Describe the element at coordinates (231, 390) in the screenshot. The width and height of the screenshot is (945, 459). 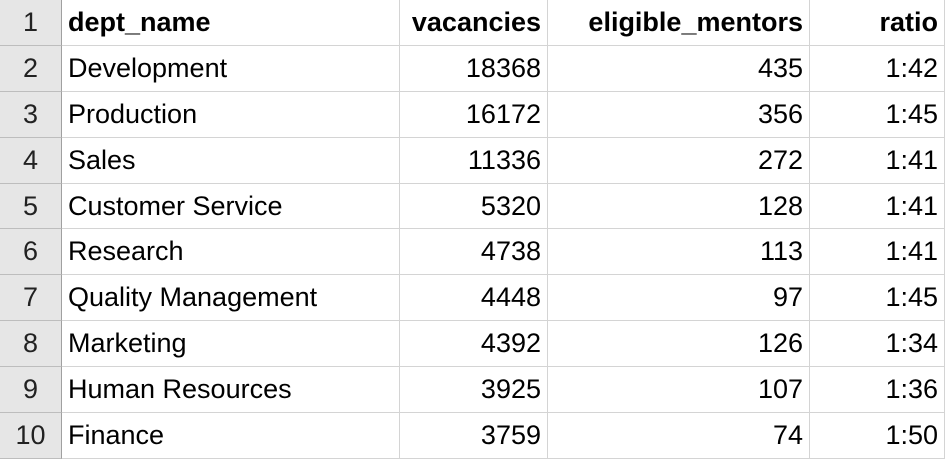
I see `table-cell: Human Resources` at that location.